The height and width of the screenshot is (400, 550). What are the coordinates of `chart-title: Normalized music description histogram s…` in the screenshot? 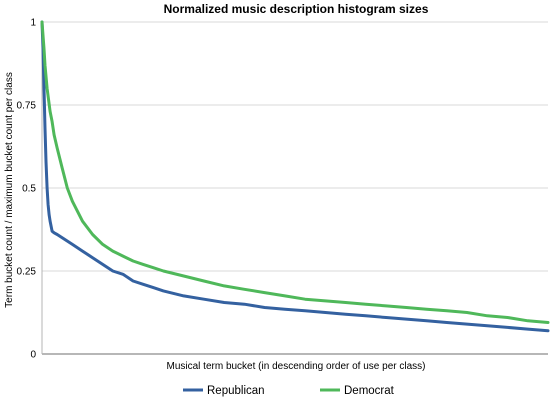 It's located at (296, 9).